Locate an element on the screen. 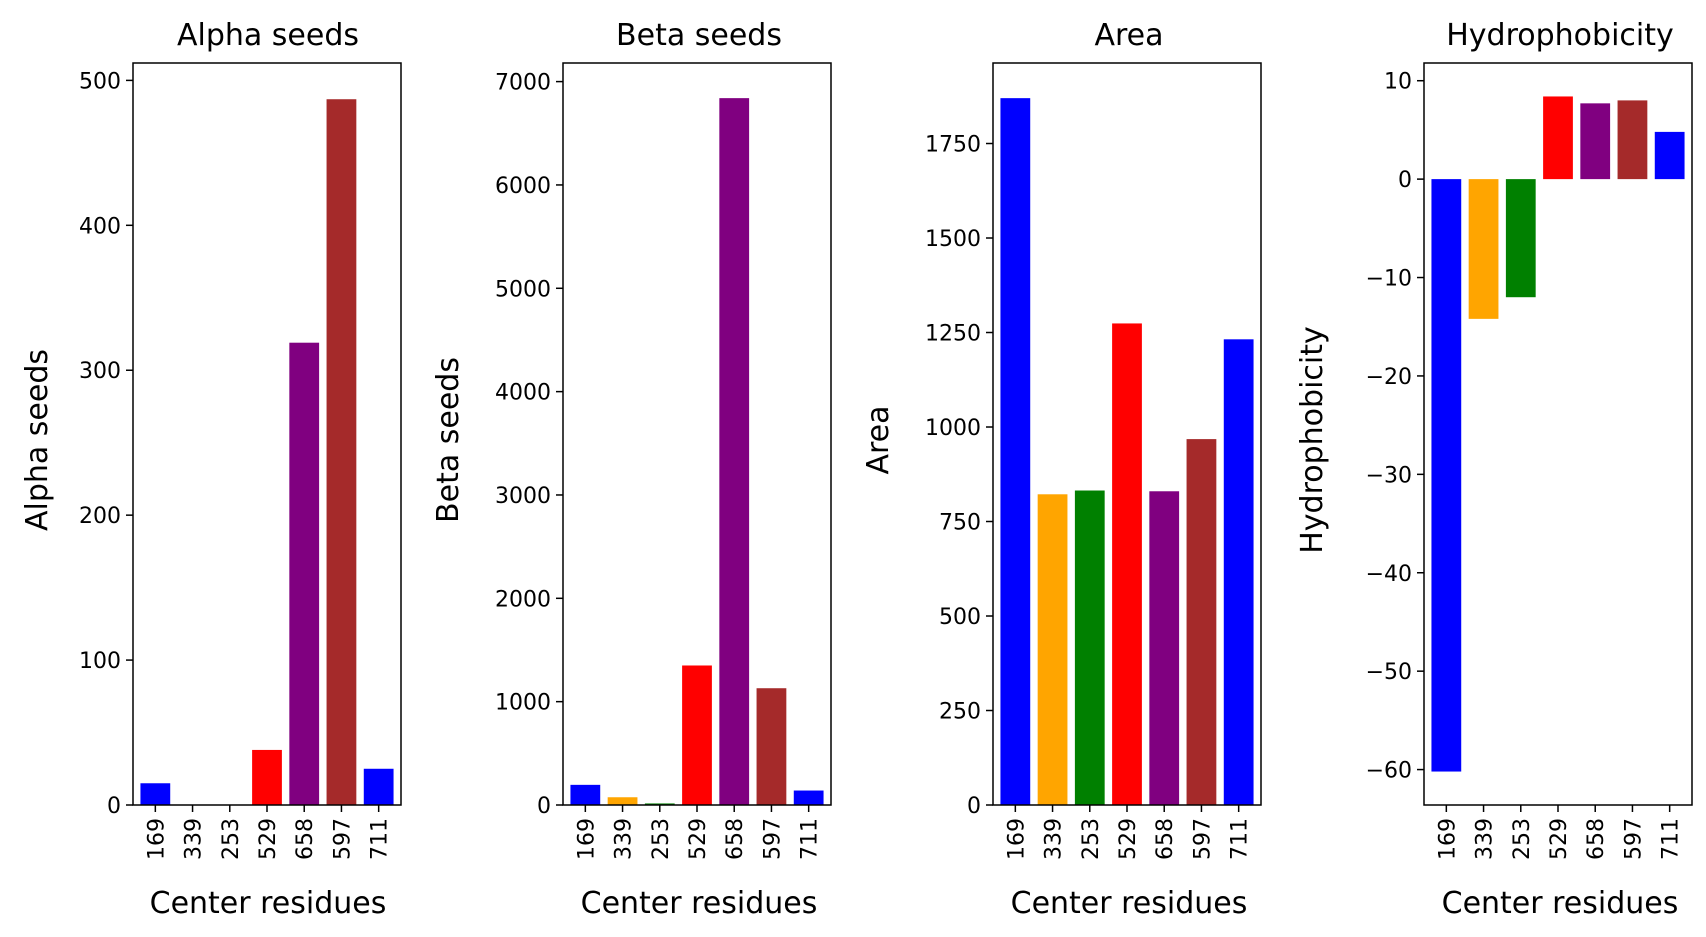 The height and width of the screenshot is (937, 1706). y-tick-label: 3000 is located at coordinates (523, 496).